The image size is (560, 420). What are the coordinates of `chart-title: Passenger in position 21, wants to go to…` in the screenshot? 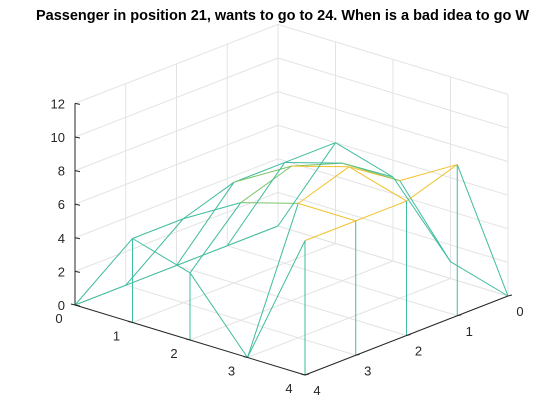 It's located at (283, 16).